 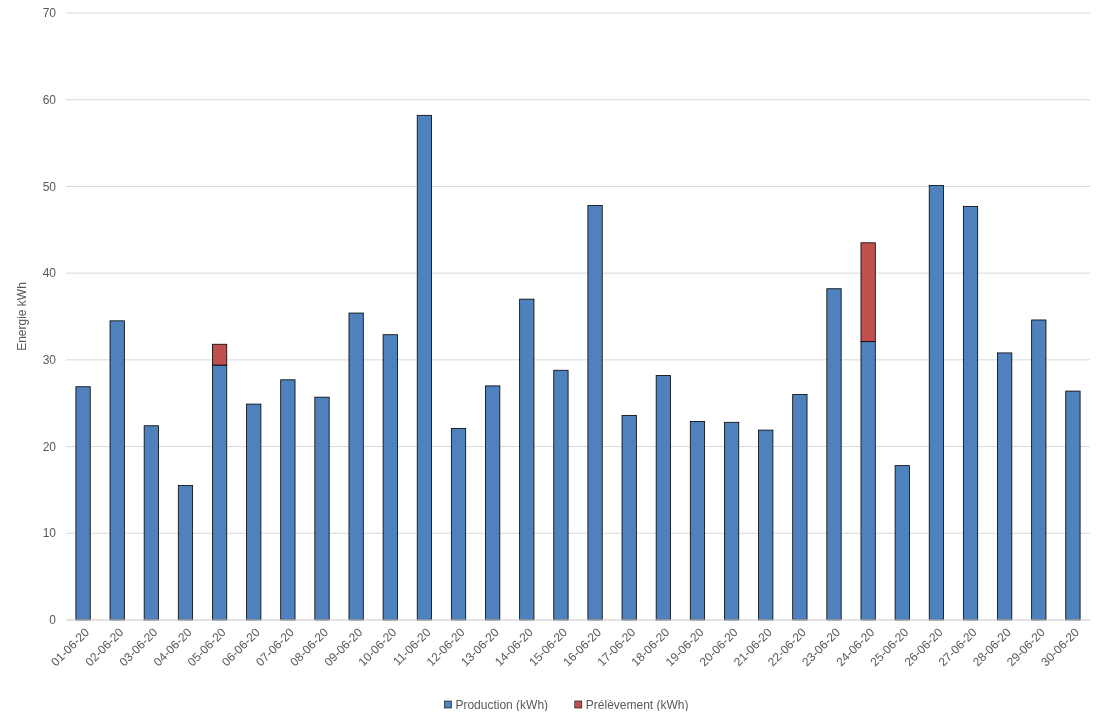 I want to click on y-tick-label: 30, so click(x=49, y=360).